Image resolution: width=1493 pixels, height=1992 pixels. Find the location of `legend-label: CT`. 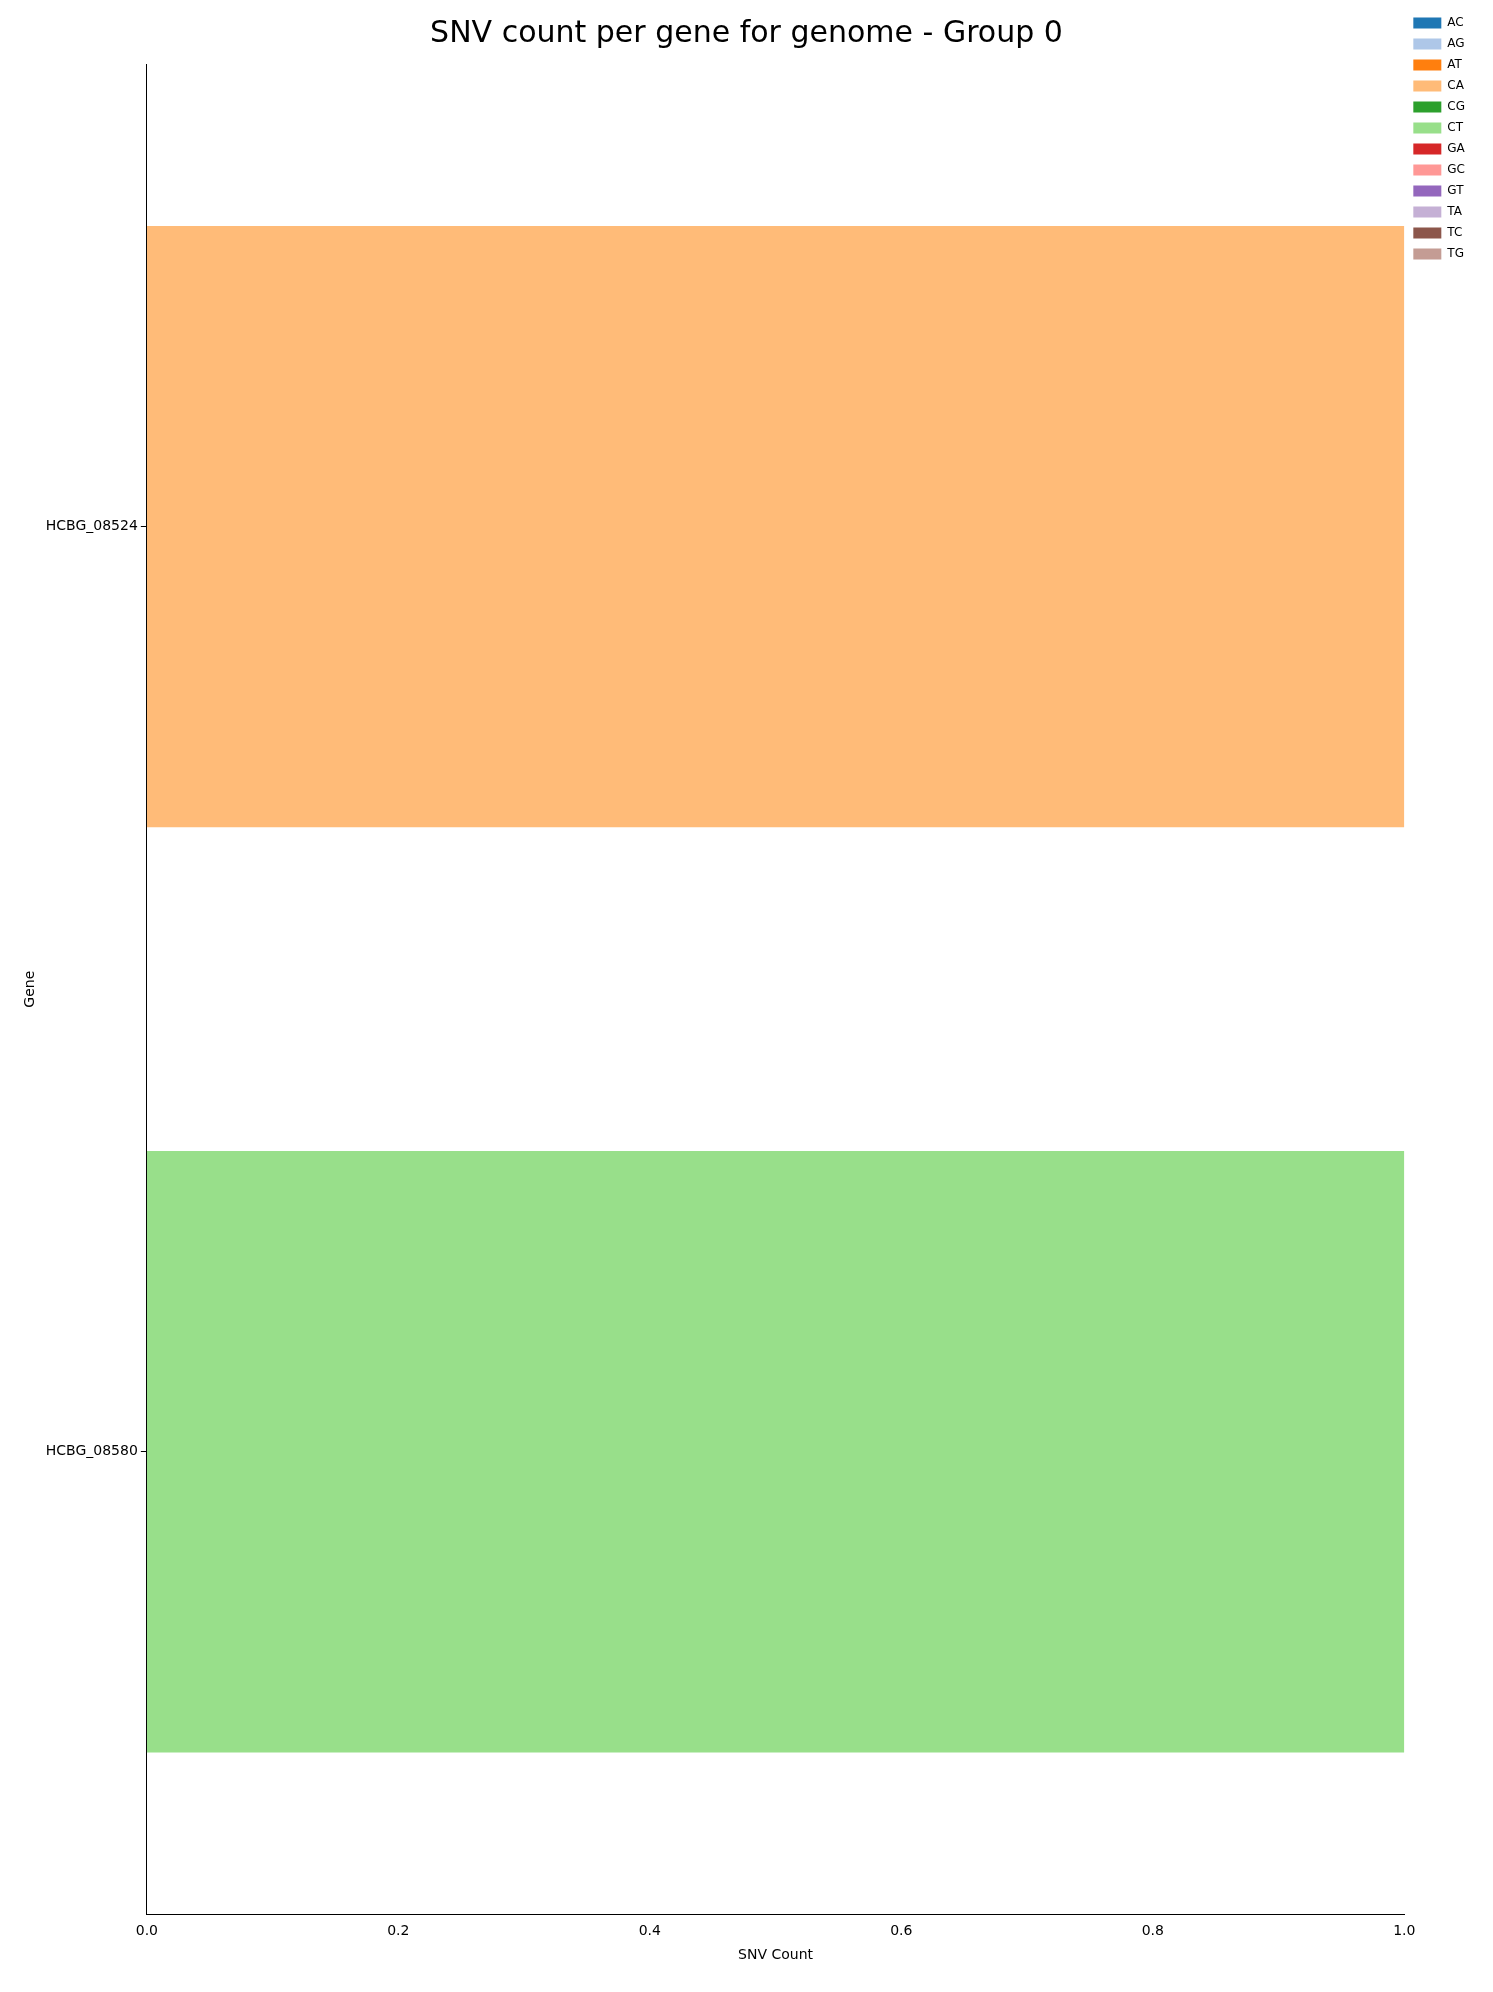

legend-label: CT is located at coordinates (1455, 127).